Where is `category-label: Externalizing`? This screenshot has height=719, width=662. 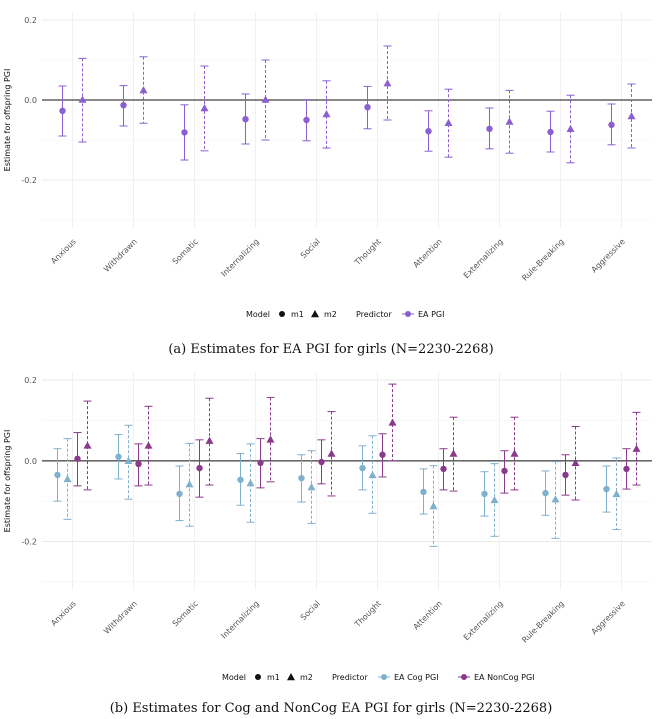 category-label: Externalizing is located at coordinates (483, 258).